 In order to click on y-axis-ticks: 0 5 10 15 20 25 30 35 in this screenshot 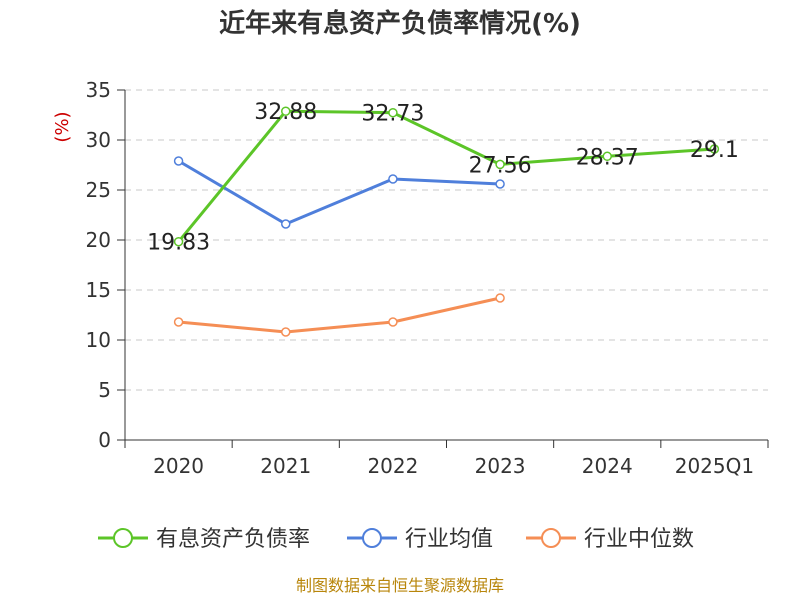, I will do `click(105, 265)`.